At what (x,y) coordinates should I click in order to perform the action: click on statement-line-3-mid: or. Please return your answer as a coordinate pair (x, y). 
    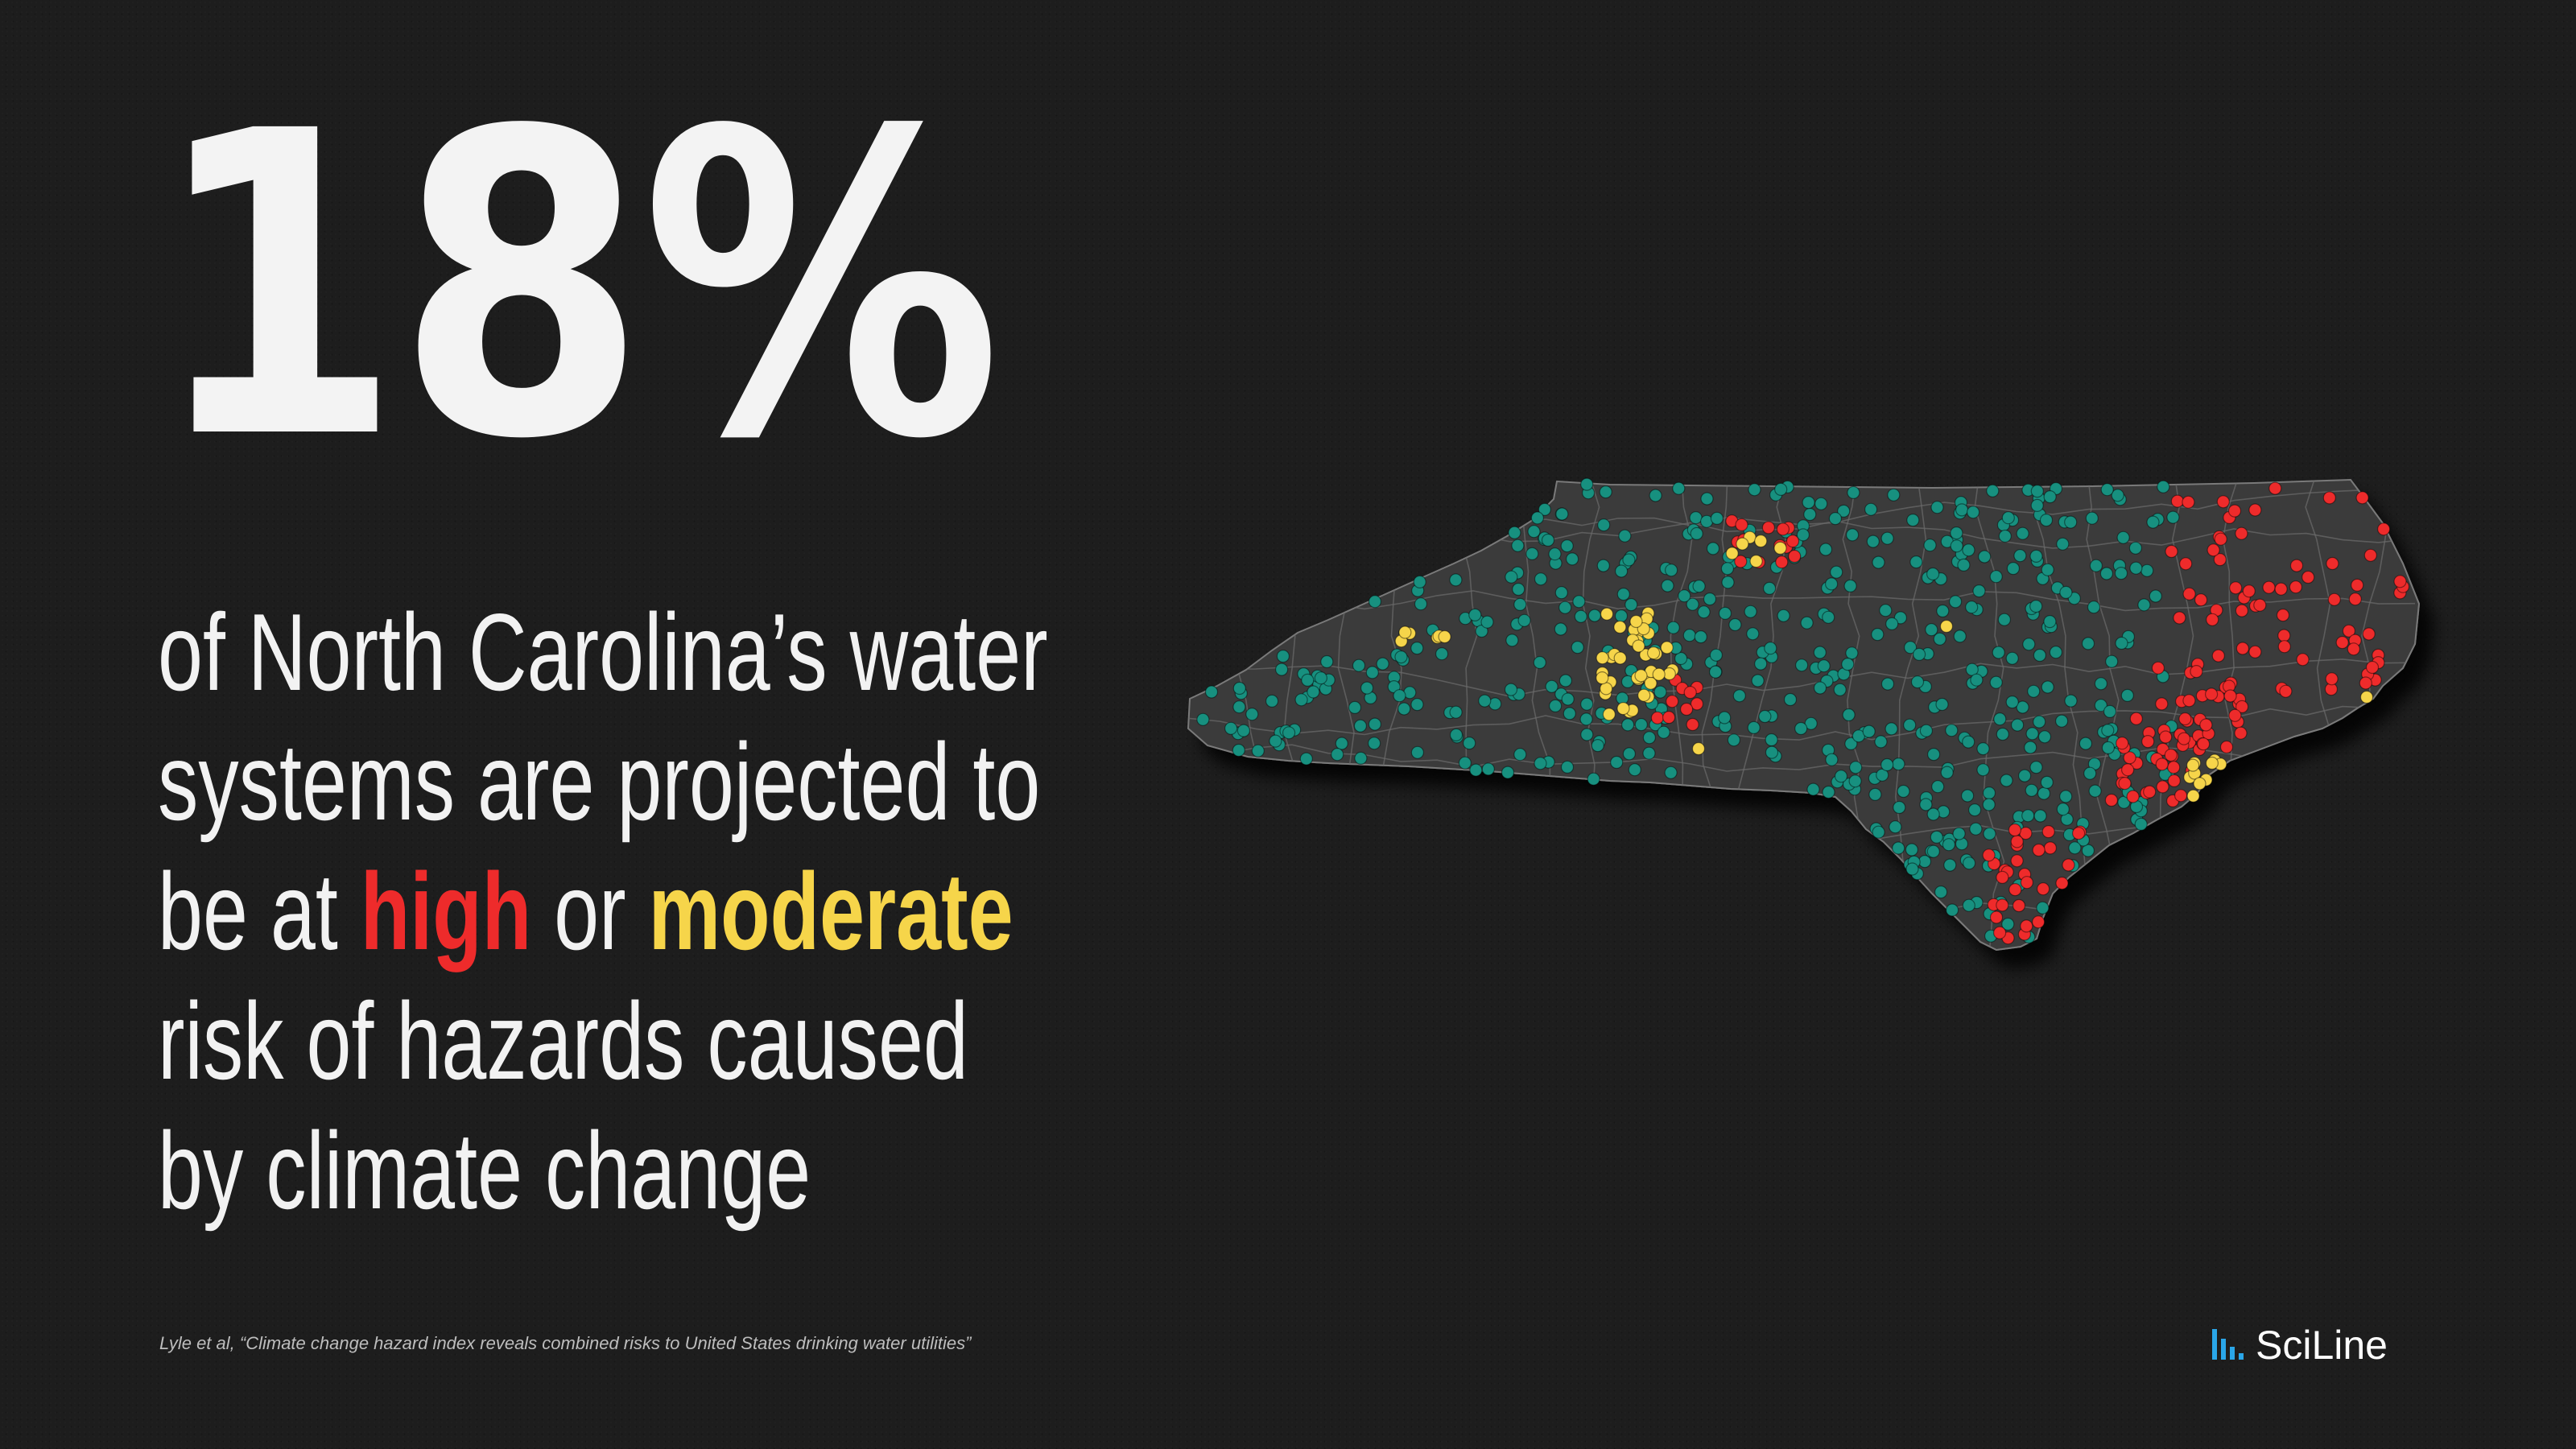
    Looking at the image, I should click on (590, 911).